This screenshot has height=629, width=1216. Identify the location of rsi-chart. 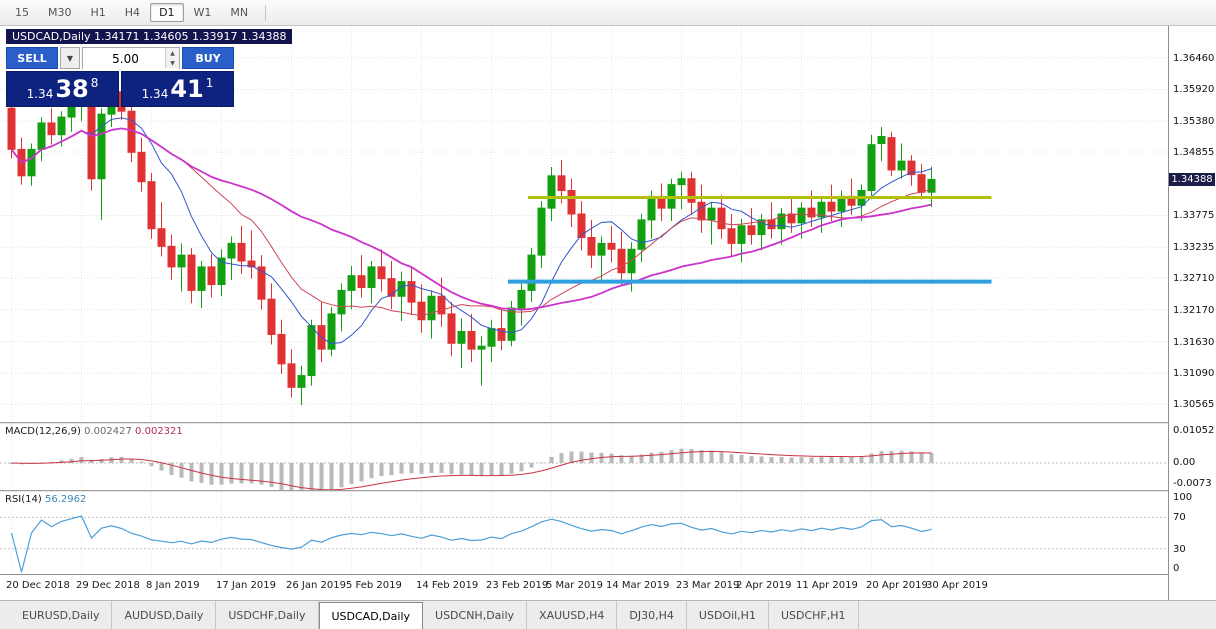
(584, 533).